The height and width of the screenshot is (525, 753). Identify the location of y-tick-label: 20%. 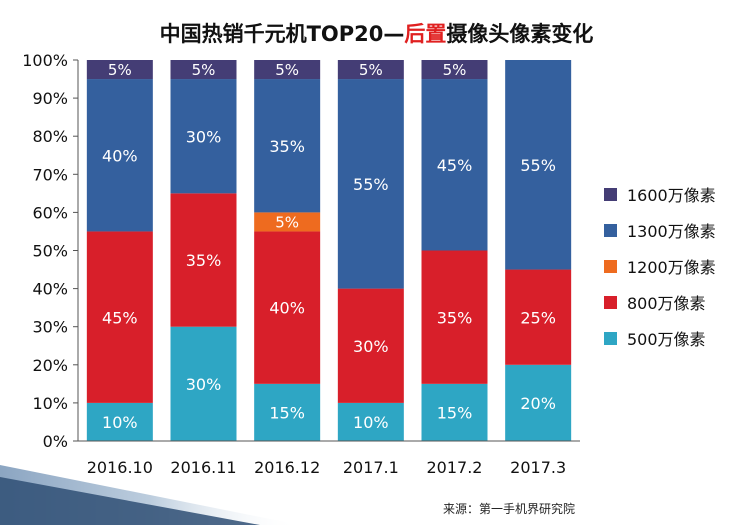
(50, 365).